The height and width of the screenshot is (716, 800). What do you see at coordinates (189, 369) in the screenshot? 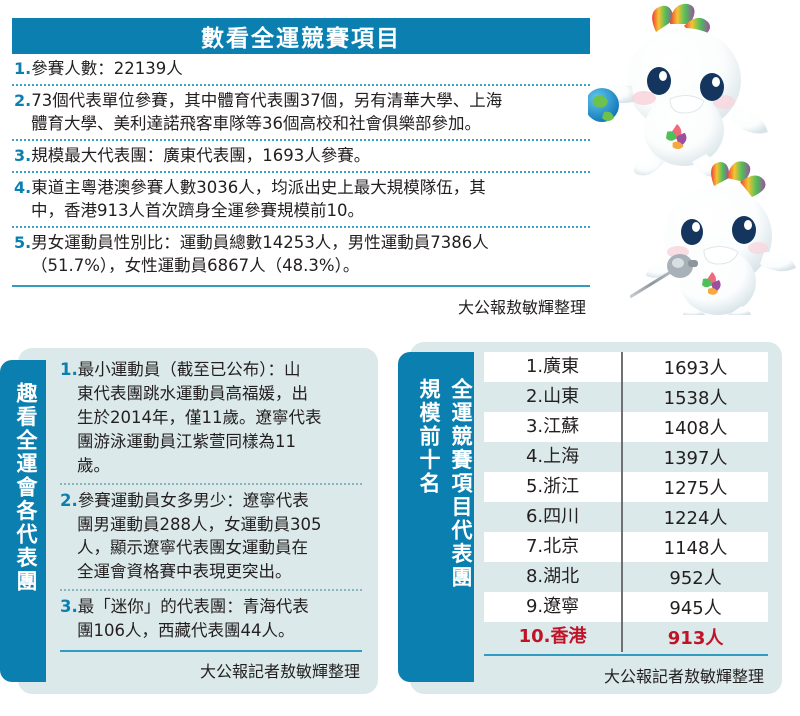
I see `fact-text-line: 最小運動員（截至已公布）：山` at bounding box center [189, 369].